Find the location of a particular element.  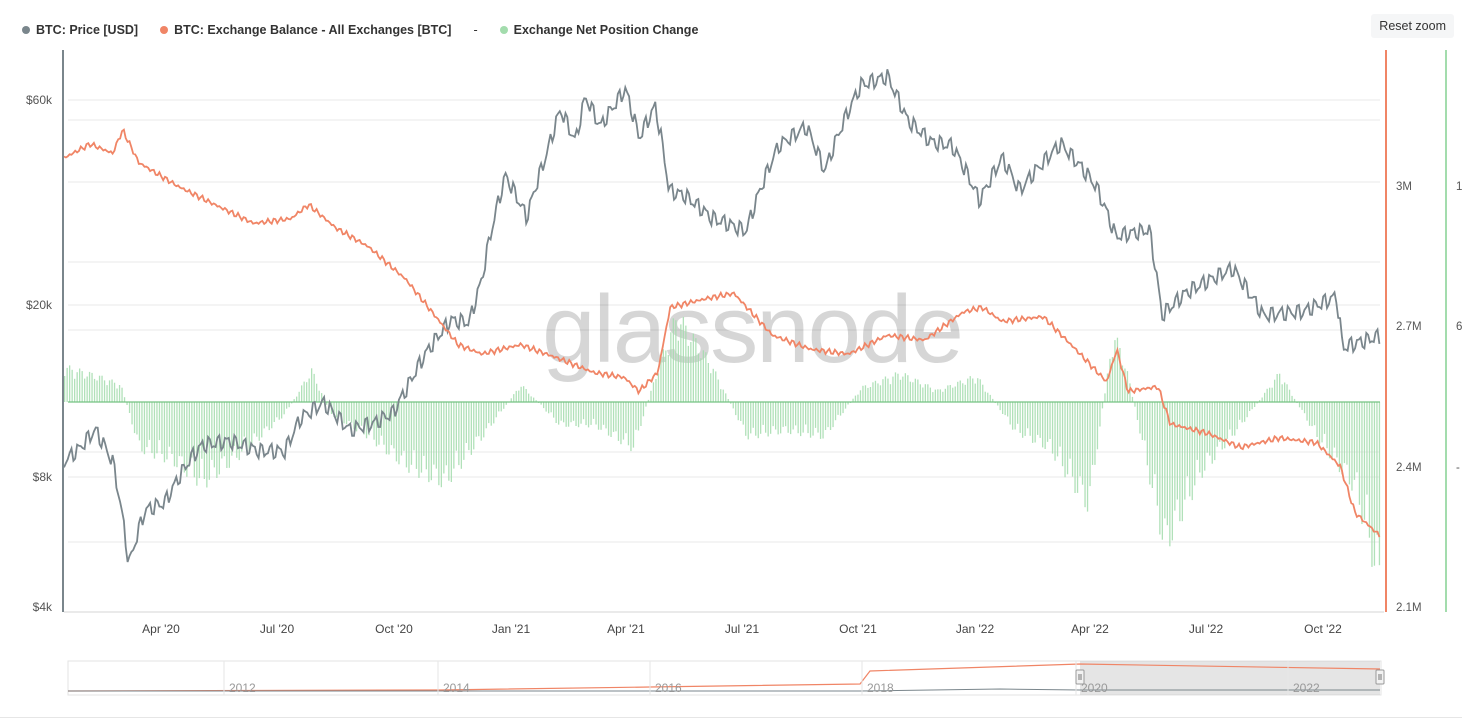

x-tick: Jan '21 is located at coordinates (511, 629).